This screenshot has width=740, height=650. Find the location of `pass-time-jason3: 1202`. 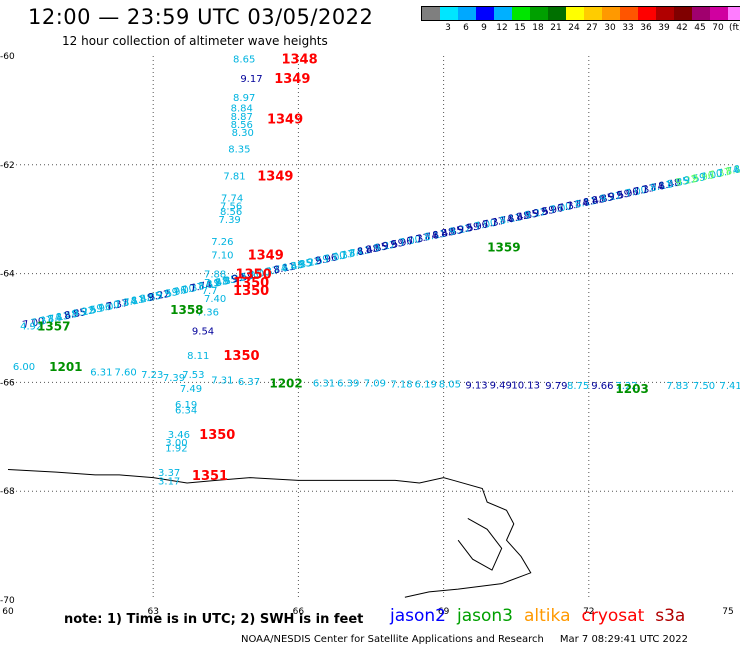

pass-time-jason3: 1202 is located at coordinates (285, 383).